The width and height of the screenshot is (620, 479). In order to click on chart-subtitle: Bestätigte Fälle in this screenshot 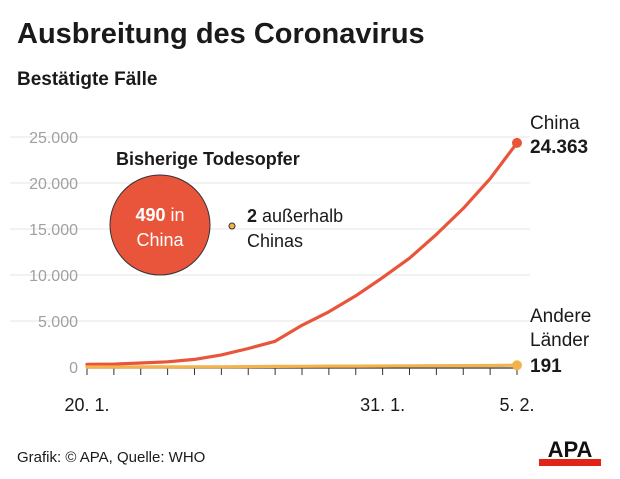, I will do `click(87, 79)`.